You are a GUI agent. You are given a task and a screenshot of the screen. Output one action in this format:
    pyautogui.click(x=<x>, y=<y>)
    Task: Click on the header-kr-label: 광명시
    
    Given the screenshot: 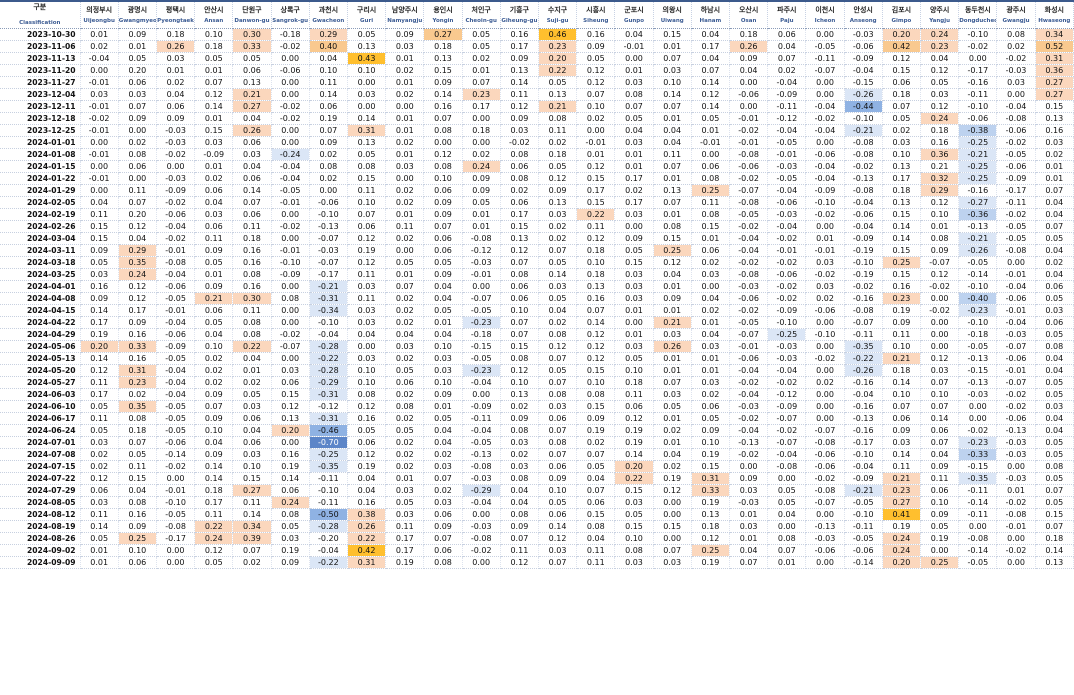 What is the action you would take?
    pyautogui.click(x=137, y=9)
    